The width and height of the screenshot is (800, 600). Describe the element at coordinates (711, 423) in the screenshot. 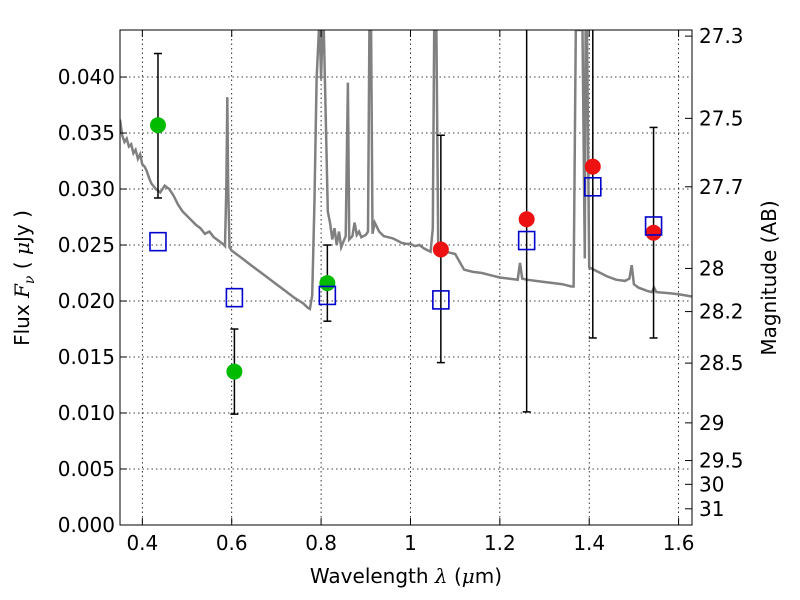

I see `magnitude-tick-label: 29` at that location.